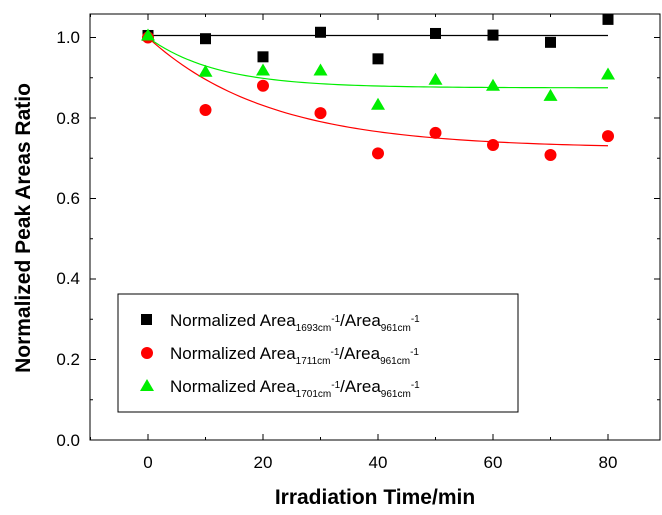 This screenshot has height=515, width=662. Describe the element at coordinates (23, 228) in the screenshot. I see `y-axis-title: Normalized Peak Areas Ratio` at that location.